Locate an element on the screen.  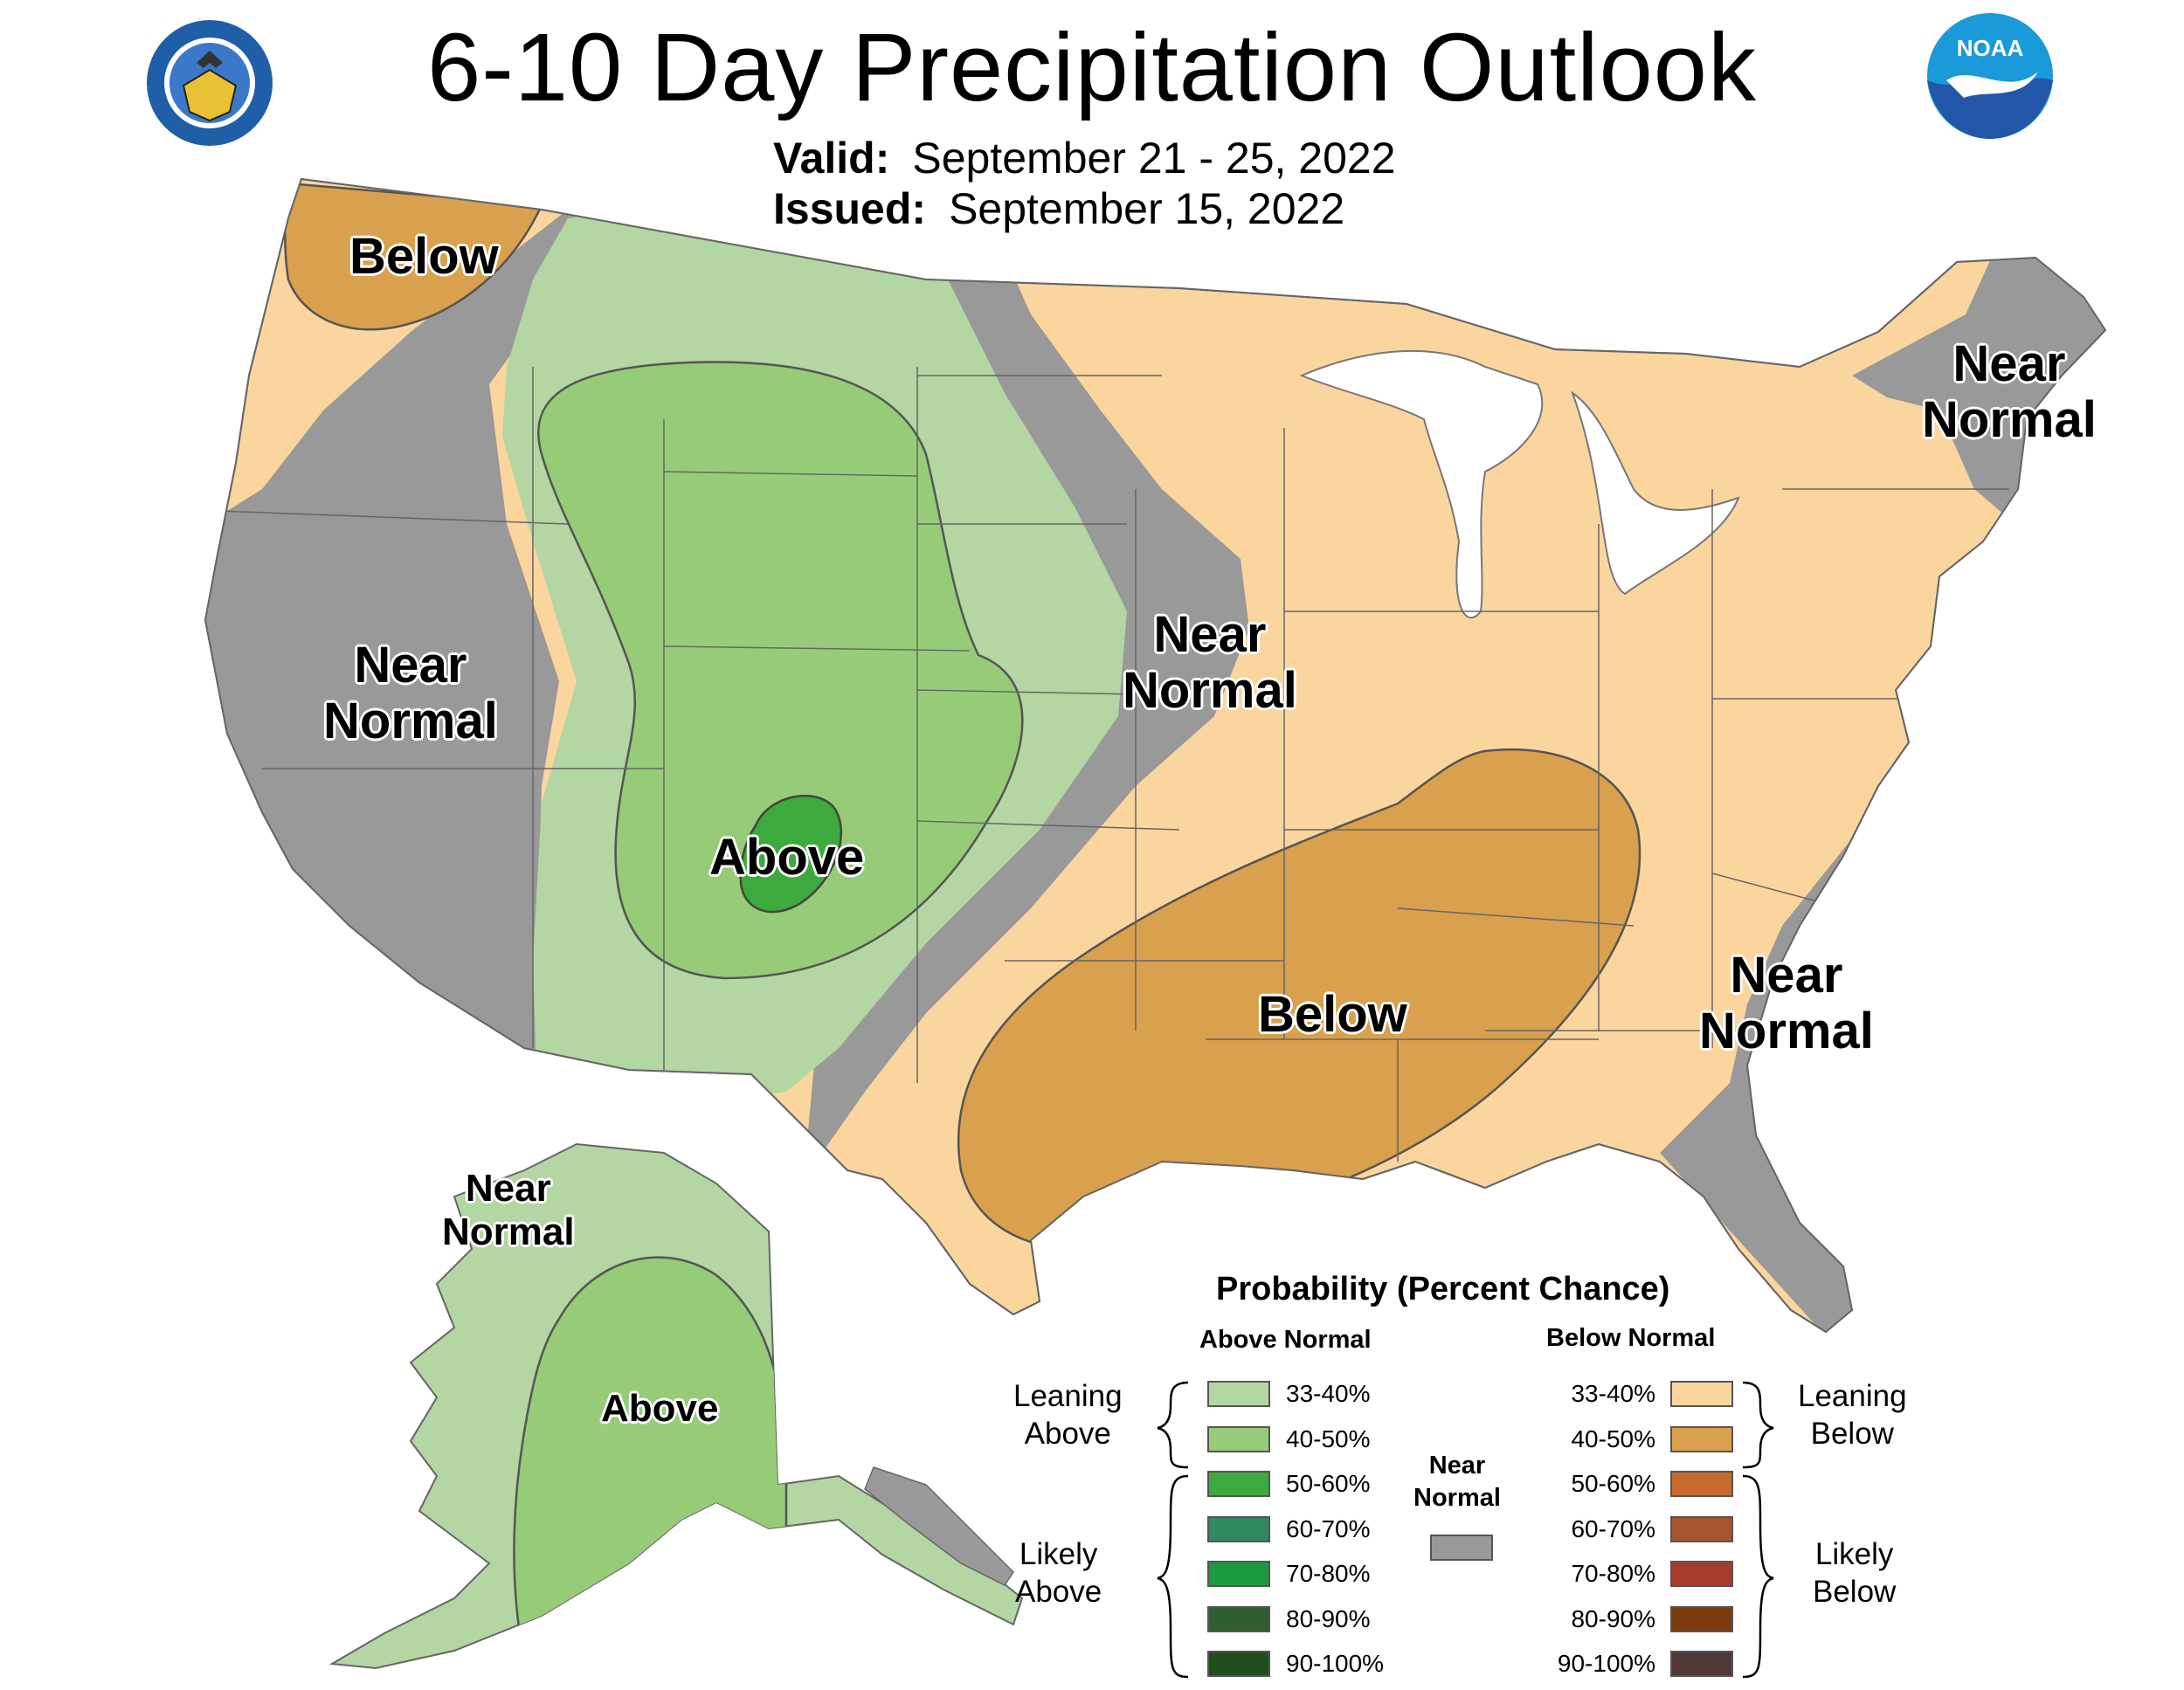
label-west-near-normal: Near Normal is located at coordinates (410, 693).